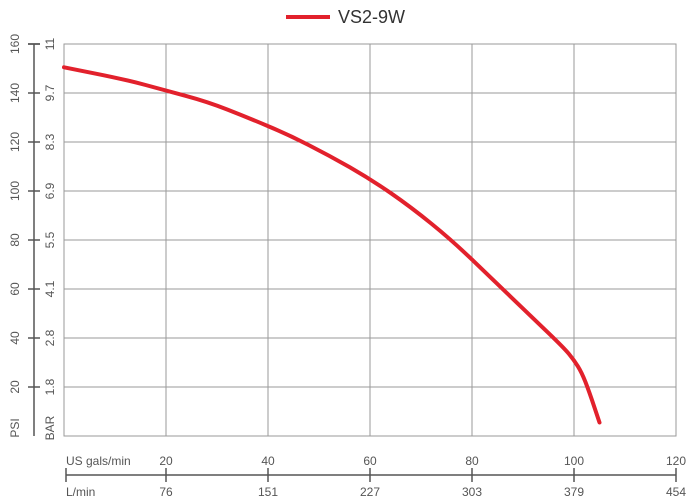 The image size is (689, 500). What do you see at coordinates (50, 239) in the screenshot?
I see `y-tick-label-bar: 5.5` at bounding box center [50, 239].